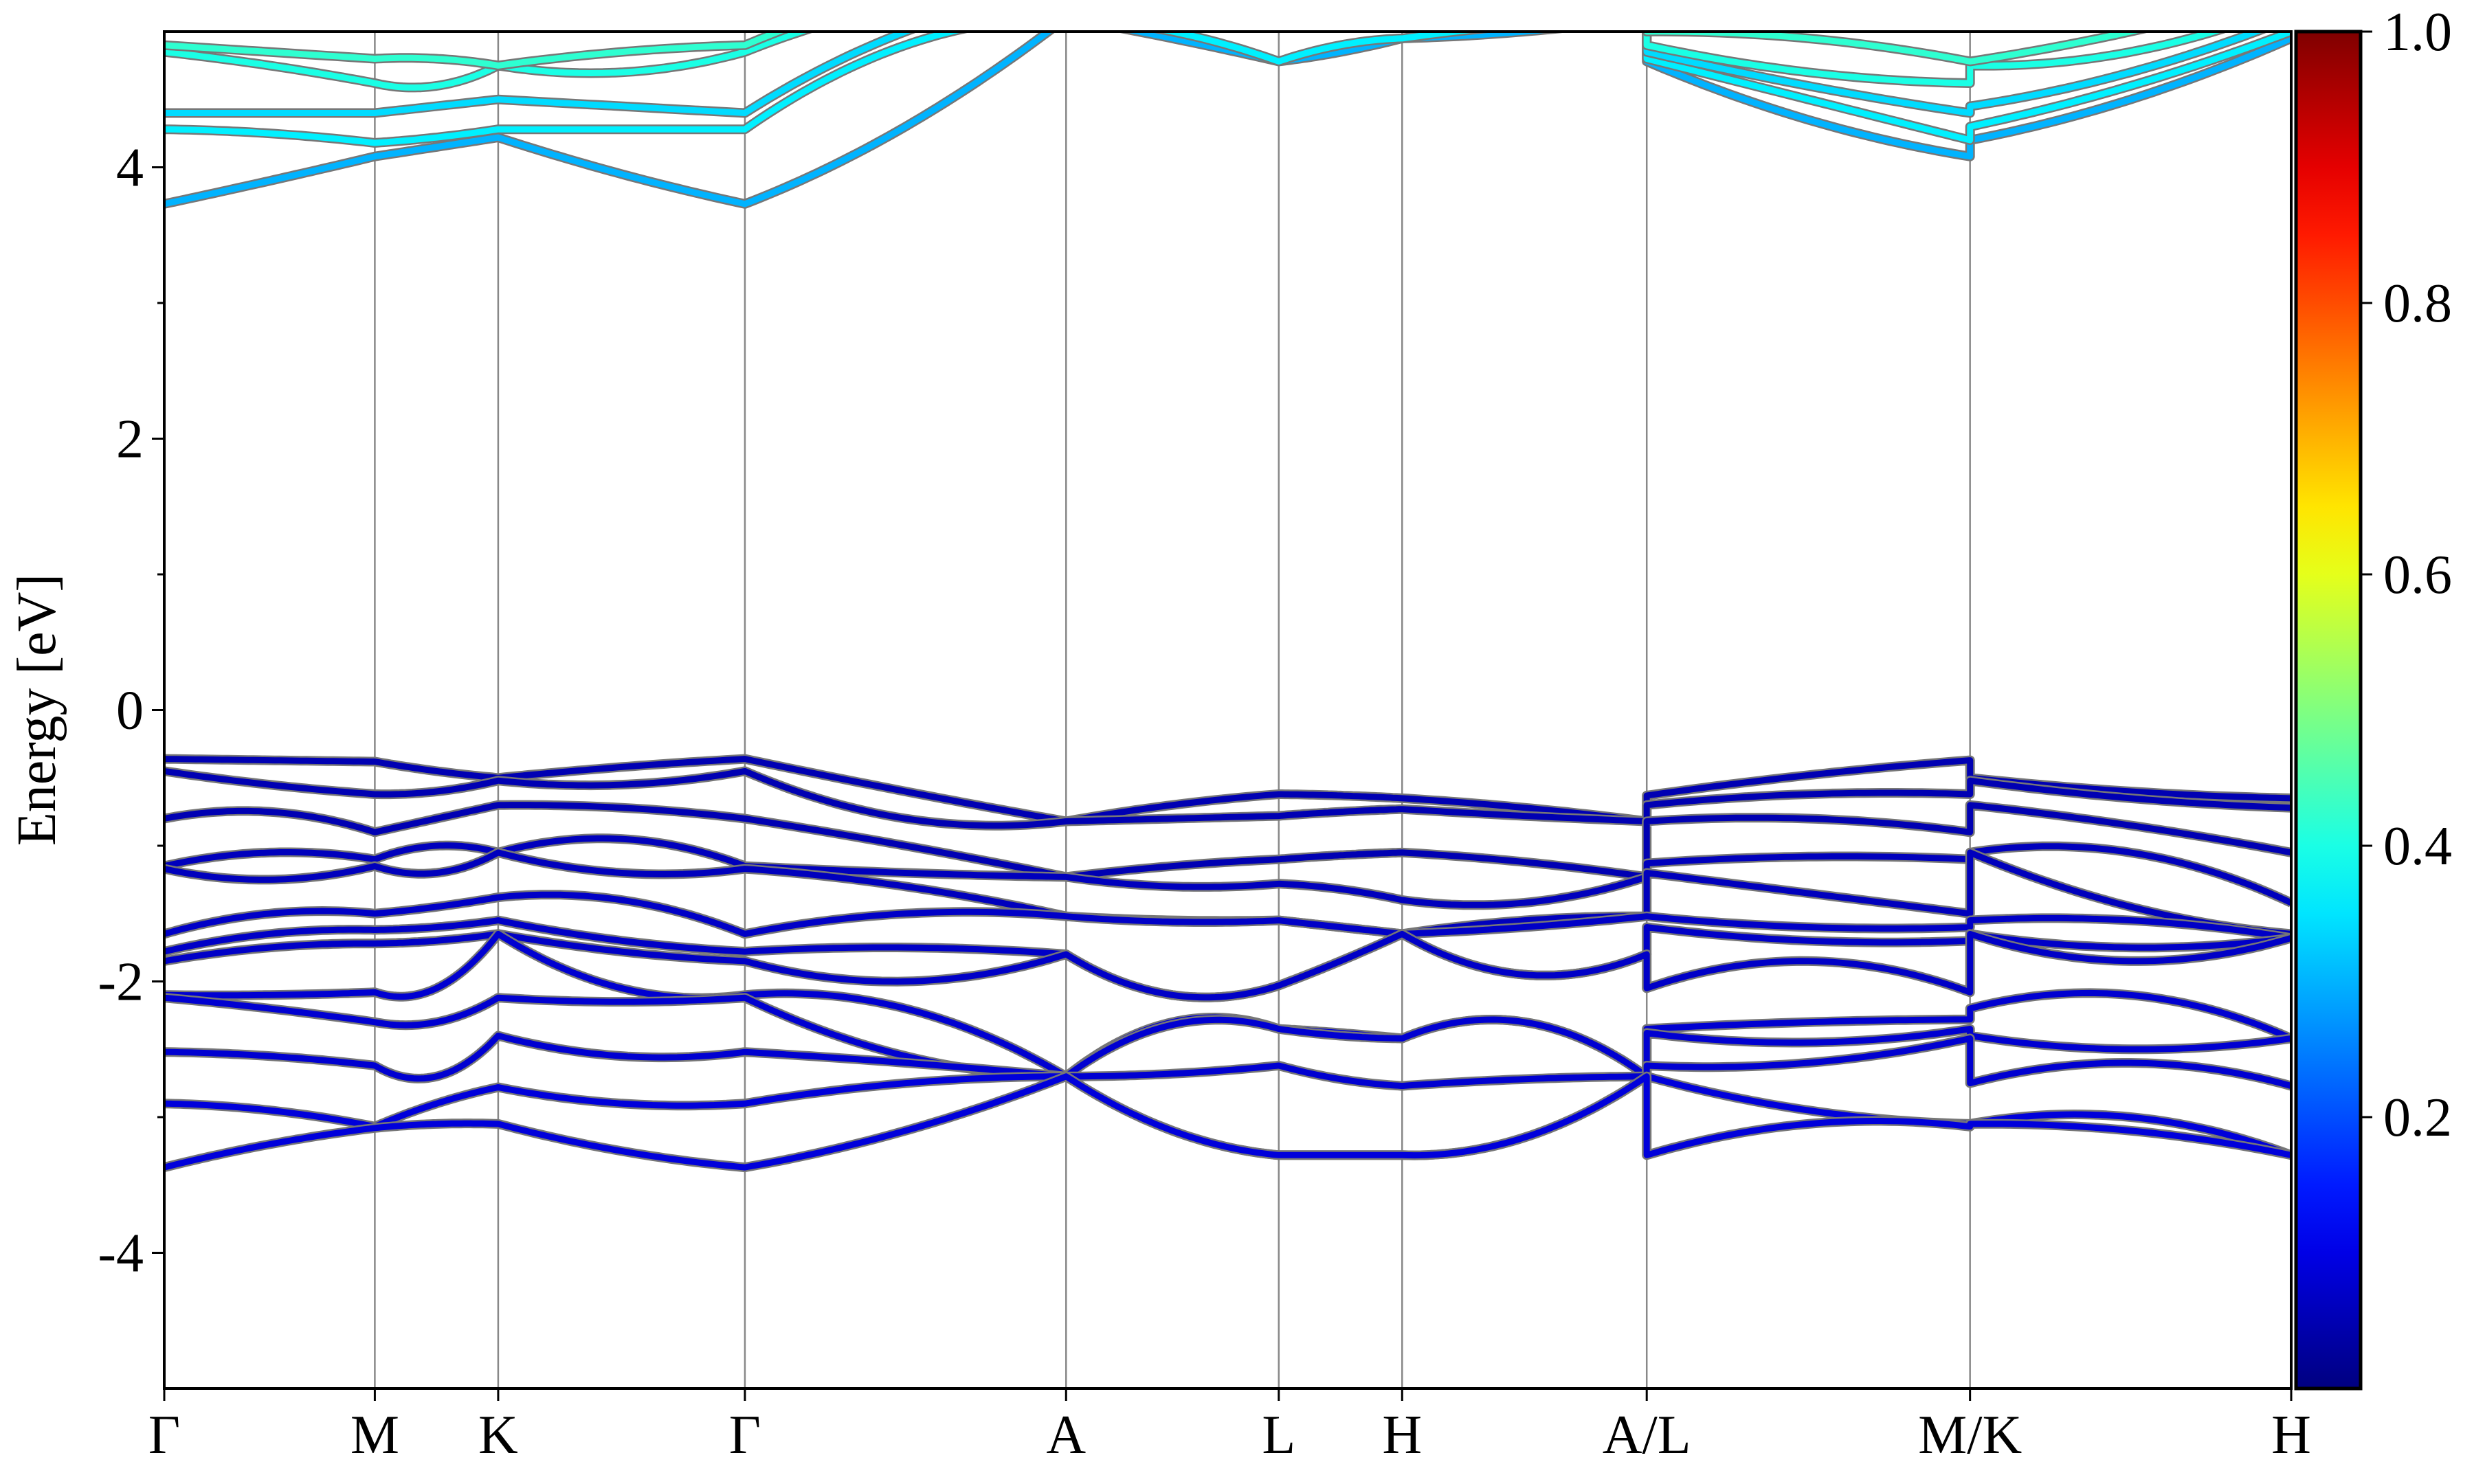 This screenshot has width=2474, height=1484. Describe the element at coordinates (2417, 1118) in the screenshot. I see `colorbar-tick-label: 0.2` at that location.